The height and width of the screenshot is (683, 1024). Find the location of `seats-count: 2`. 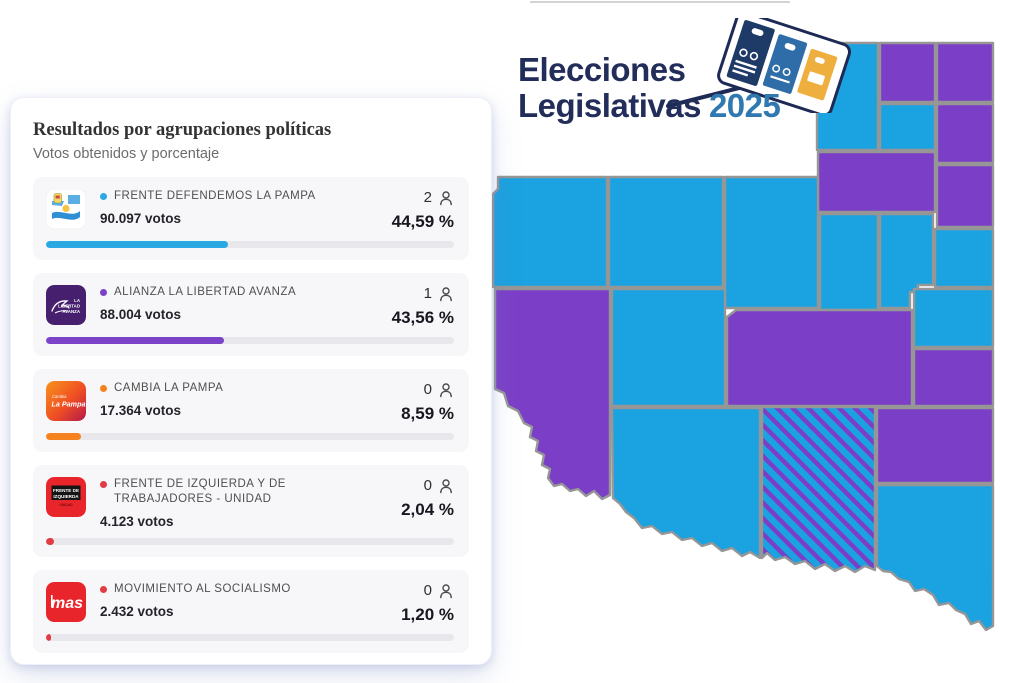

seats-count: 2 is located at coordinates (427, 197).